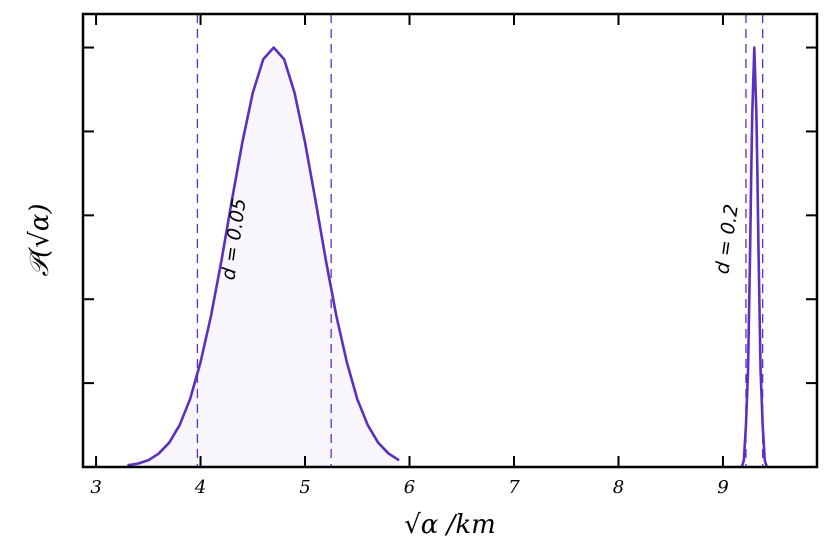 Image resolution: width=830 pixels, height=552 pixels. I want to click on x-tick-label: 6, so click(409, 487).